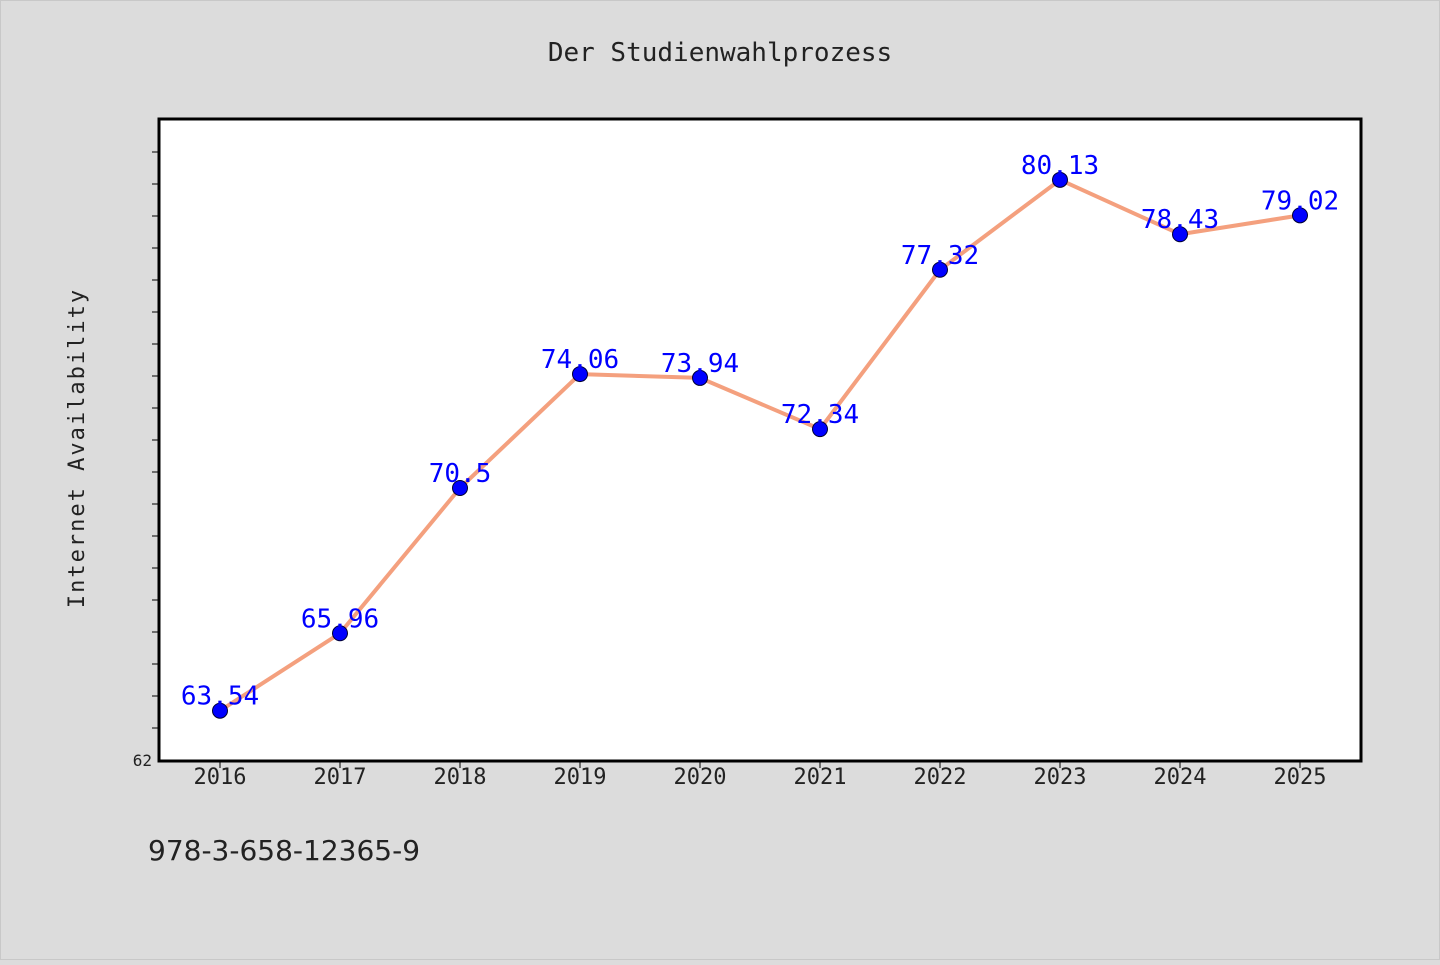  What do you see at coordinates (580, 777) in the screenshot?
I see `x-tick-label: 2019` at bounding box center [580, 777].